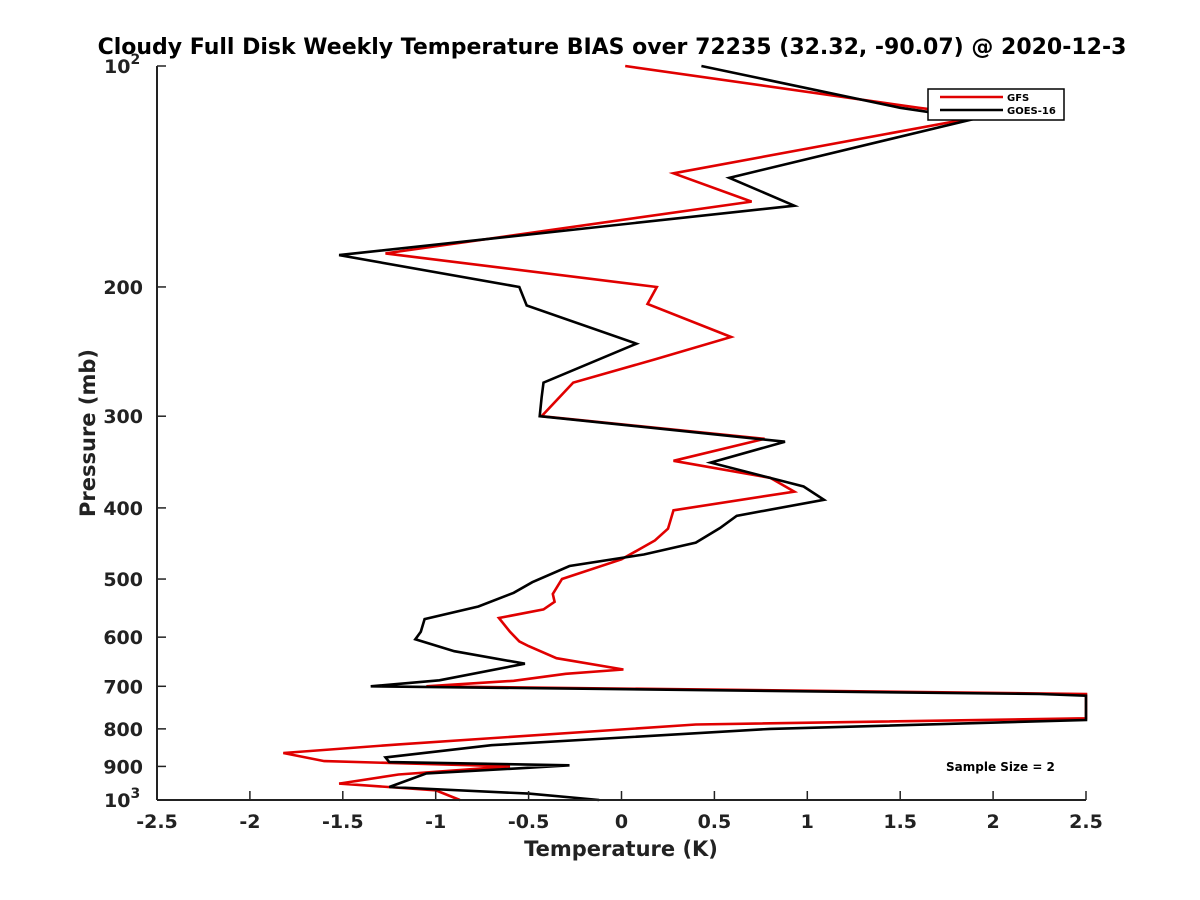 The image size is (1200, 900). I want to click on y-tick-label: 10², so click(122, 65).